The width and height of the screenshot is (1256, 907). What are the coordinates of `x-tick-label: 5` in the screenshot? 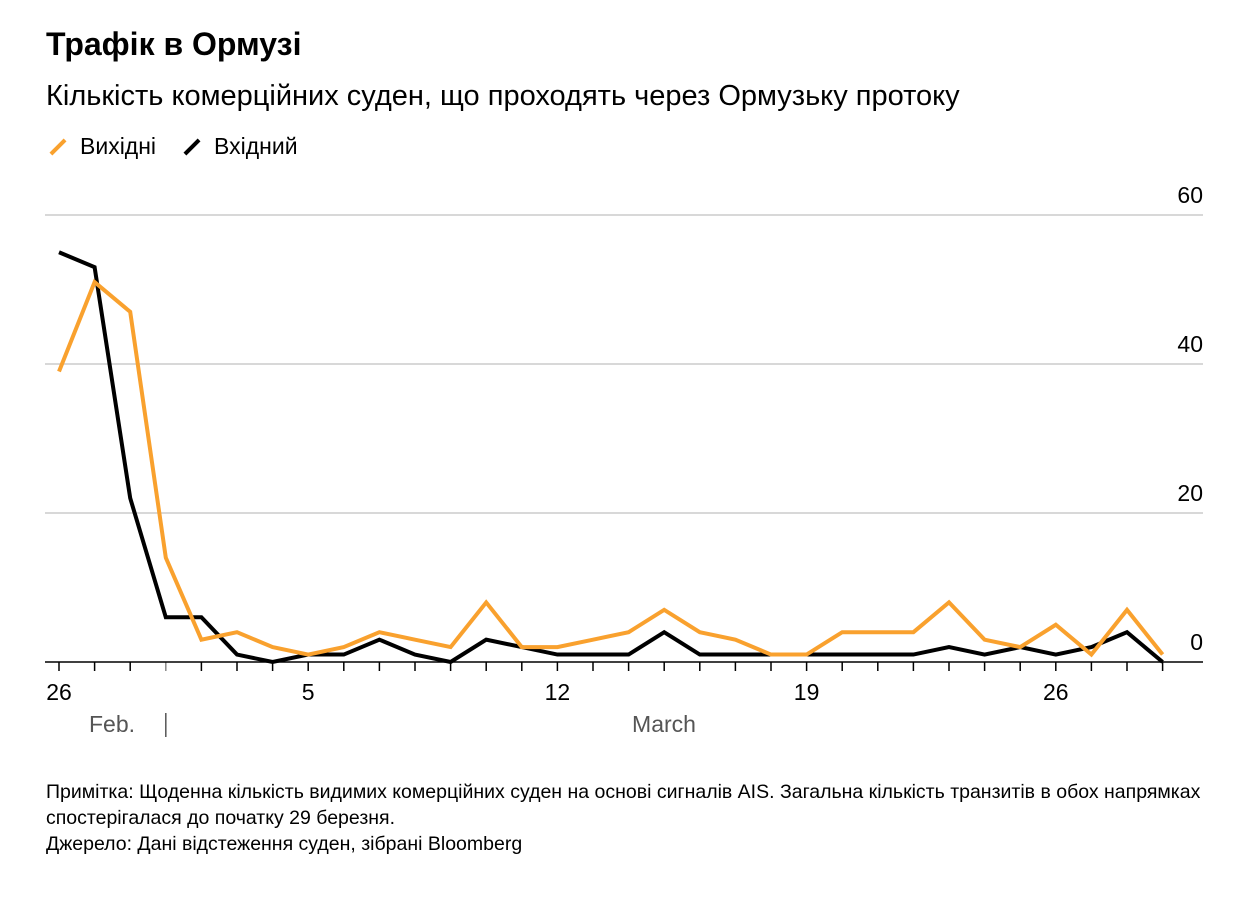 It's located at (308, 692).